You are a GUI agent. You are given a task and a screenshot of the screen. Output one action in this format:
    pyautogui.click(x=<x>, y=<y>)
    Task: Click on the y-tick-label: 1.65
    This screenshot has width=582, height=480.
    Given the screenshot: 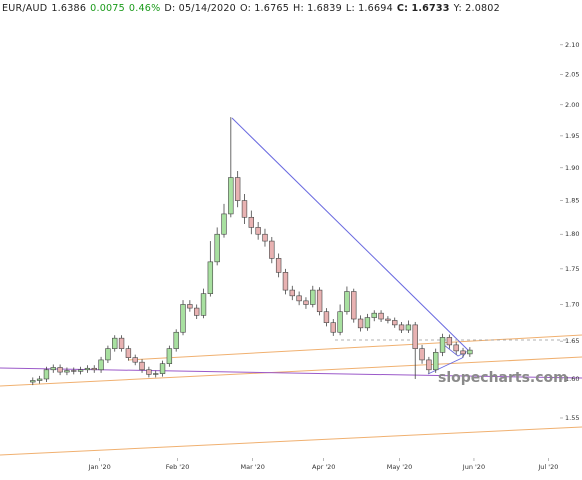 What is the action you would take?
    pyautogui.click(x=572, y=341)
    